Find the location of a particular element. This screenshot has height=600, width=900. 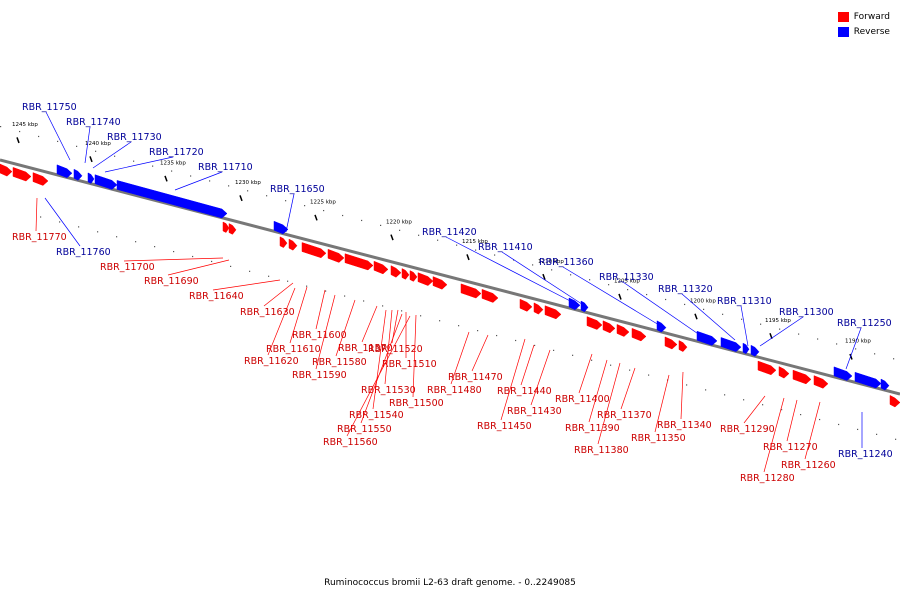

gene-label: RBR_11240 is located at coordinates (865, 454).